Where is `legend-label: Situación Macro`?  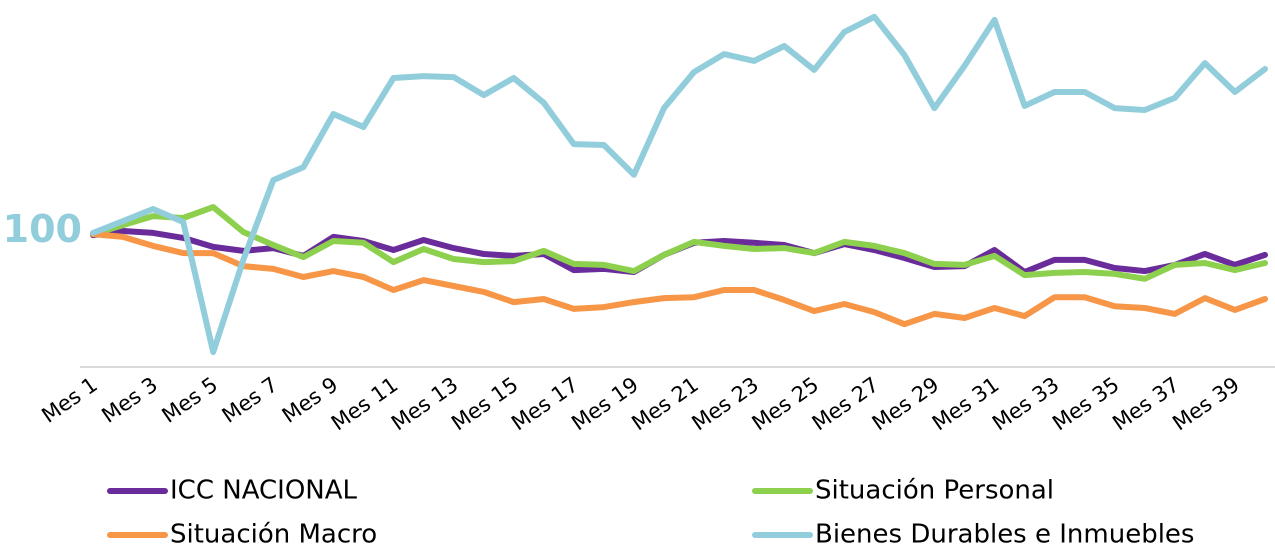 legend-label: Situación Macro is located at coordinates (273, 534).